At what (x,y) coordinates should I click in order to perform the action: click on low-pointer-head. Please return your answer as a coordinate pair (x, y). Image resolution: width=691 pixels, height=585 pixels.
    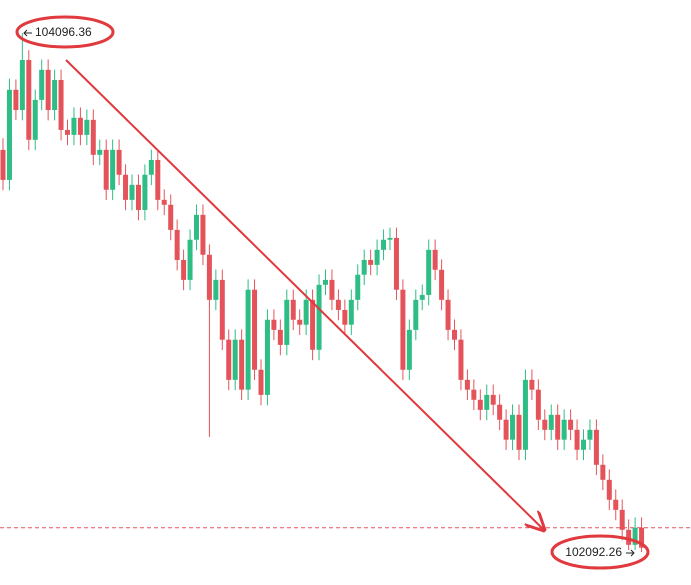
    Looking at the image, I should click on (632, 553).